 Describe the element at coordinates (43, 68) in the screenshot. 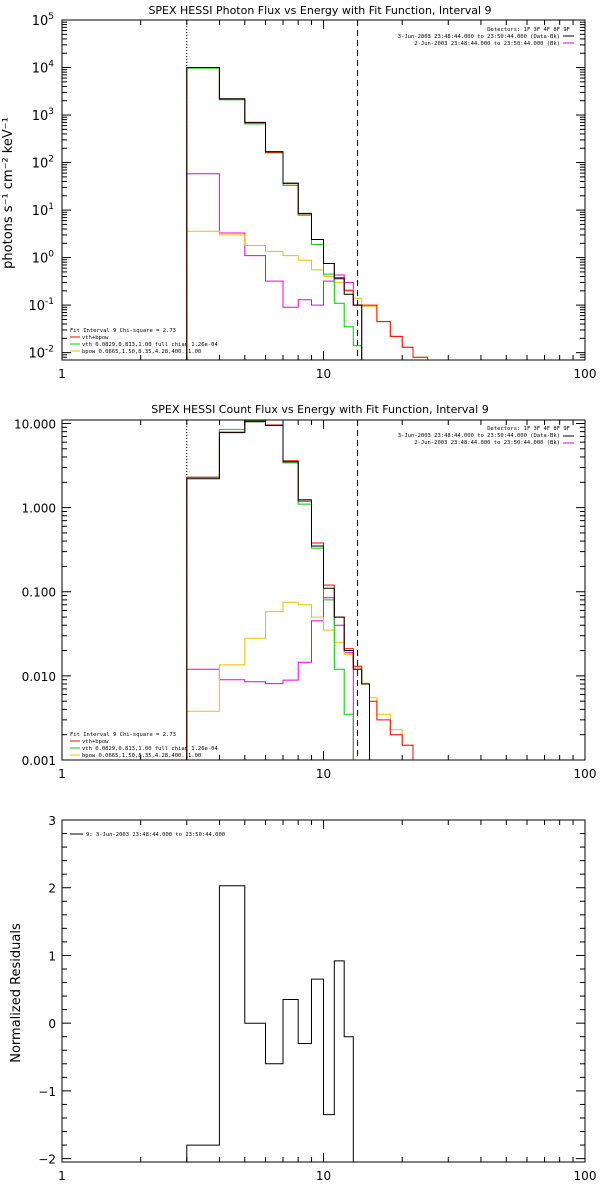

I see `y-tick-label: 10⁴` at that location.